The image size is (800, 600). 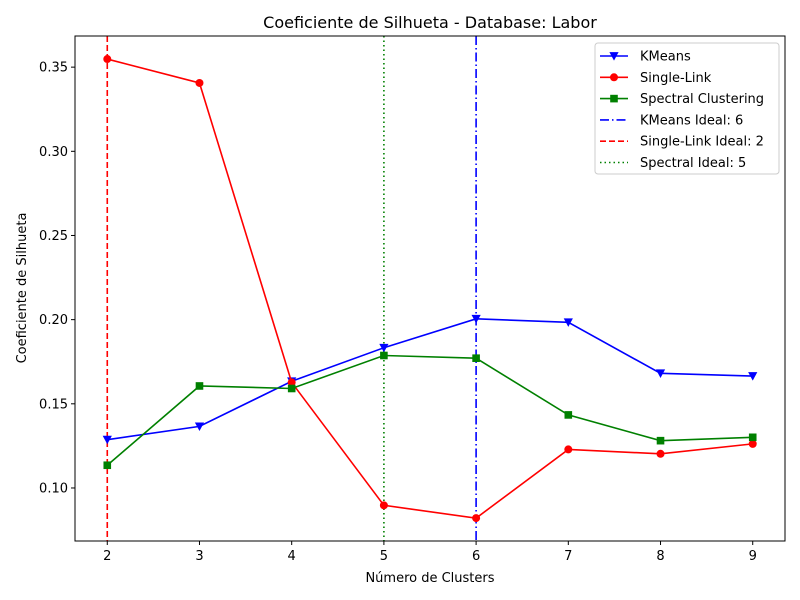 What do you see at coordinates (53, 236) in the screenshot?
I see `y-tick-label: 0.25` at bounding box center [53, 236].